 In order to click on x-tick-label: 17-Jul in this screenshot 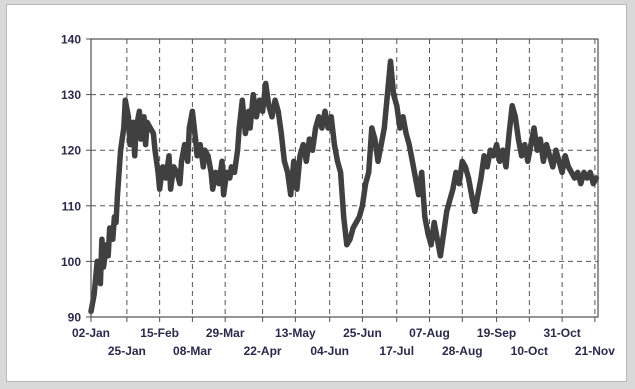, I will do `click(396, 351)`.